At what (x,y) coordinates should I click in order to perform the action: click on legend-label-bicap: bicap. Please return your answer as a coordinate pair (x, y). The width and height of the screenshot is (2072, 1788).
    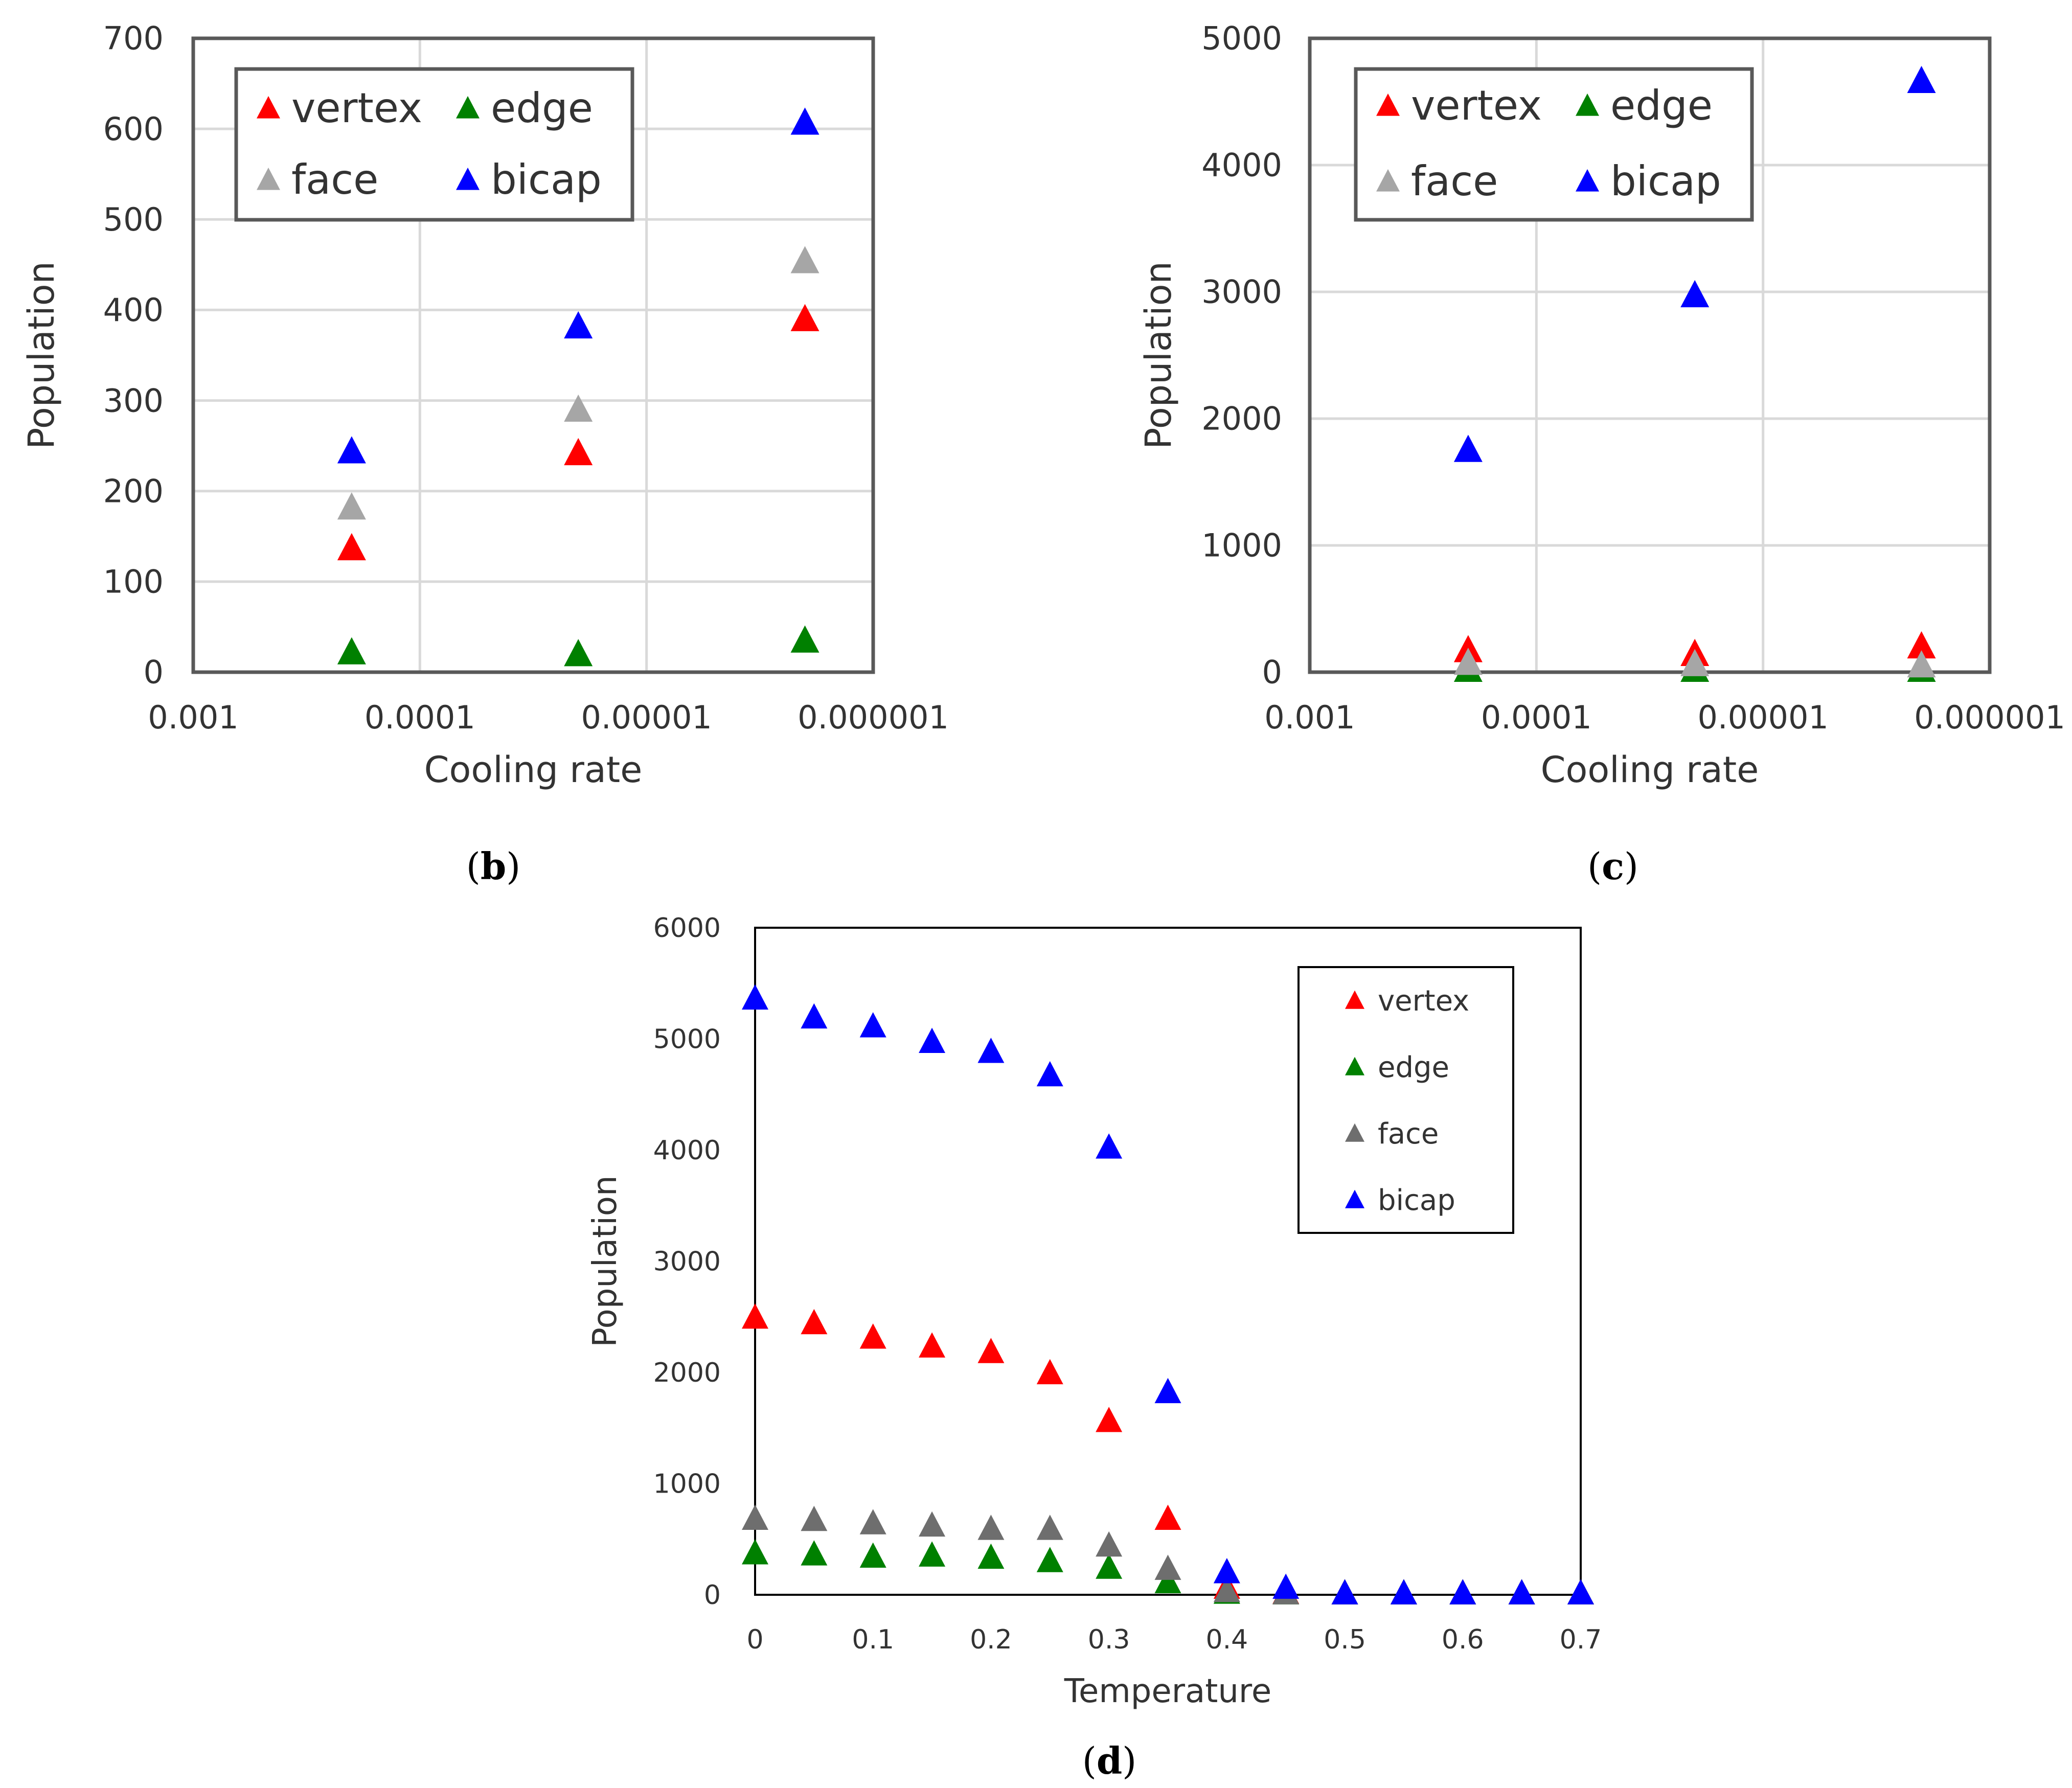
    Looking at the image, I should click on (1416, 1200).